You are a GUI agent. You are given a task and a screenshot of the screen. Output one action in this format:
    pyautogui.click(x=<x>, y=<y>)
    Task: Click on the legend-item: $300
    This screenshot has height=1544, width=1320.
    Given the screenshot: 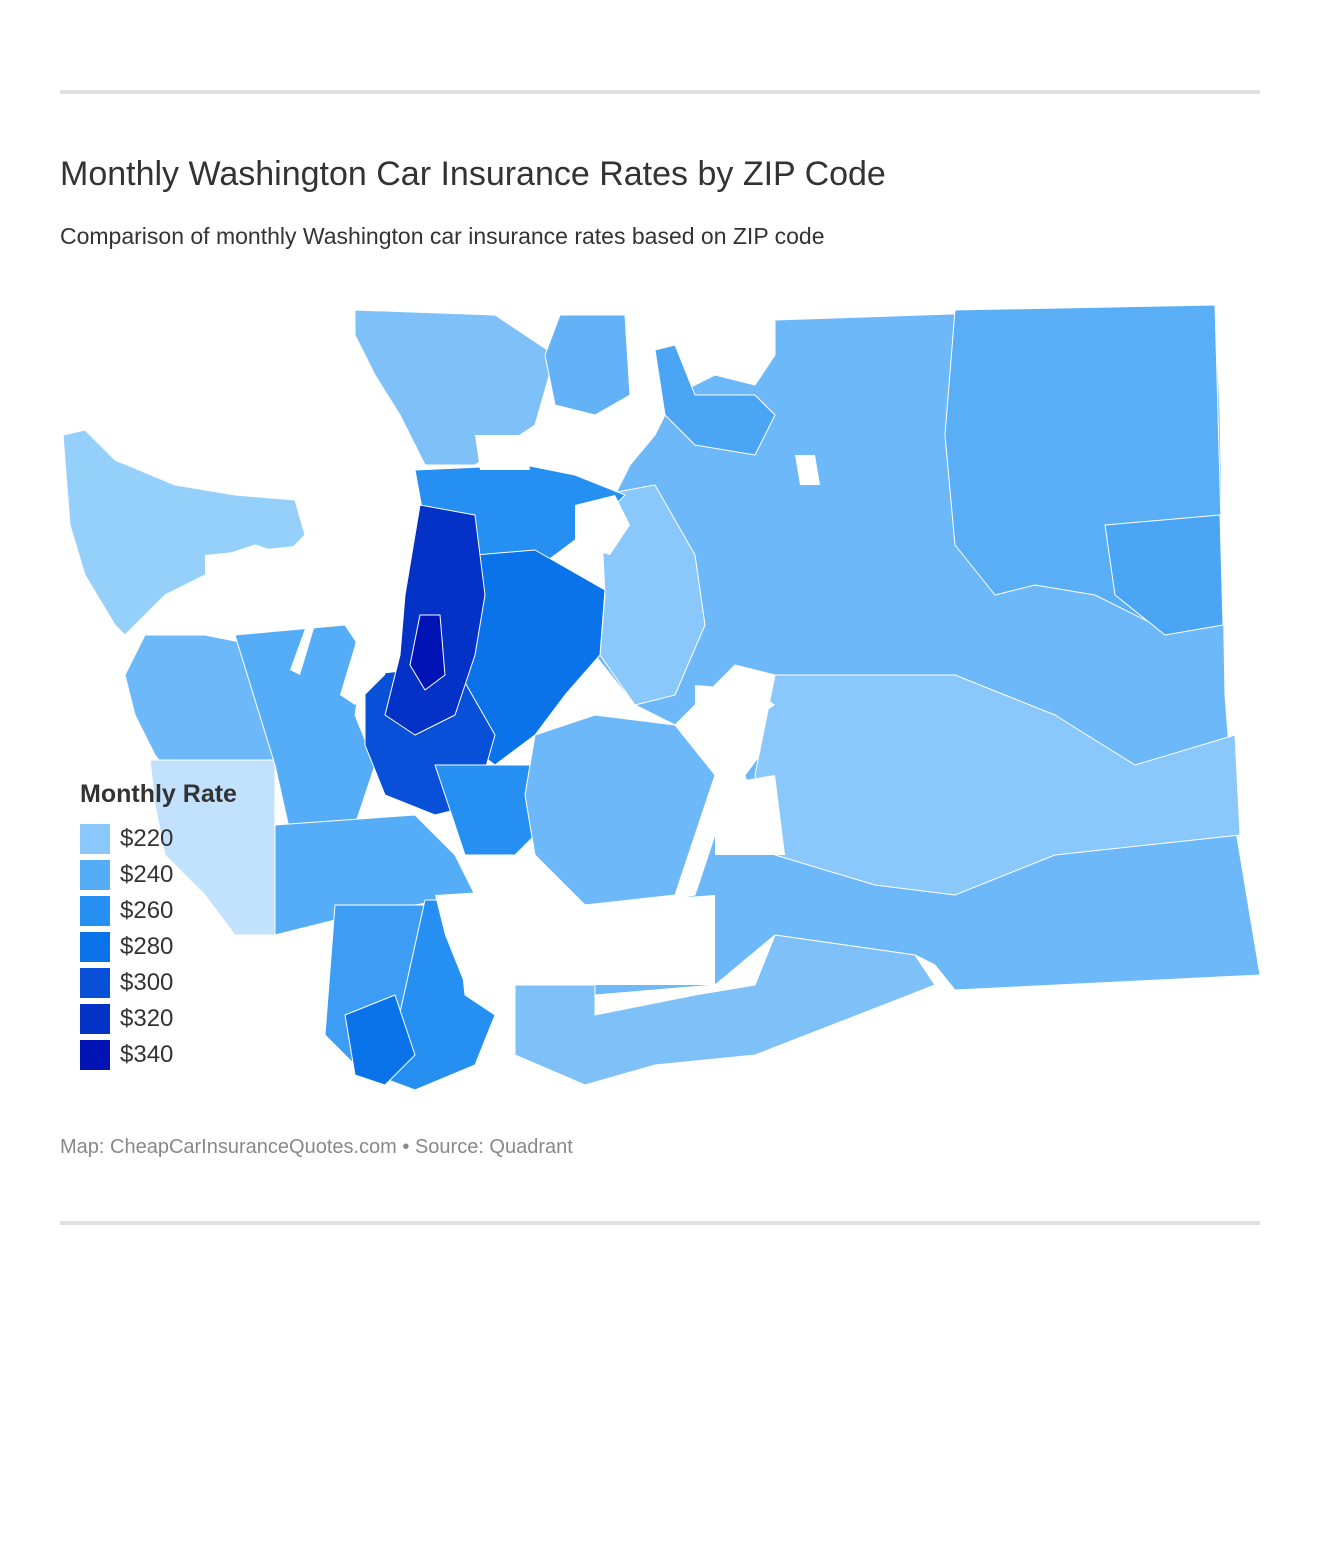 What is the action you would take?
    pyautogui.click(x=158, y=983)
    